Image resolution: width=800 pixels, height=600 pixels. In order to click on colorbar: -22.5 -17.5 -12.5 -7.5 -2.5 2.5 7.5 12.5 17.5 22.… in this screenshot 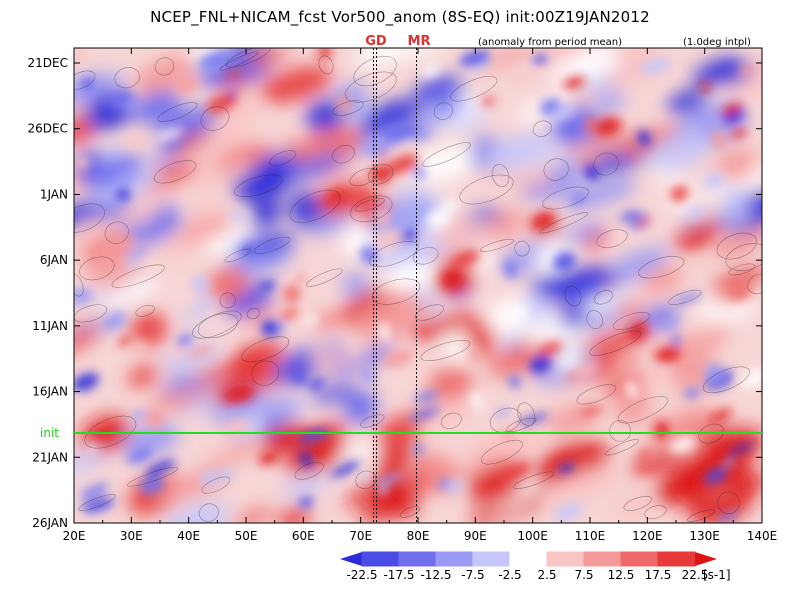, I will do `click(535, 566)`.